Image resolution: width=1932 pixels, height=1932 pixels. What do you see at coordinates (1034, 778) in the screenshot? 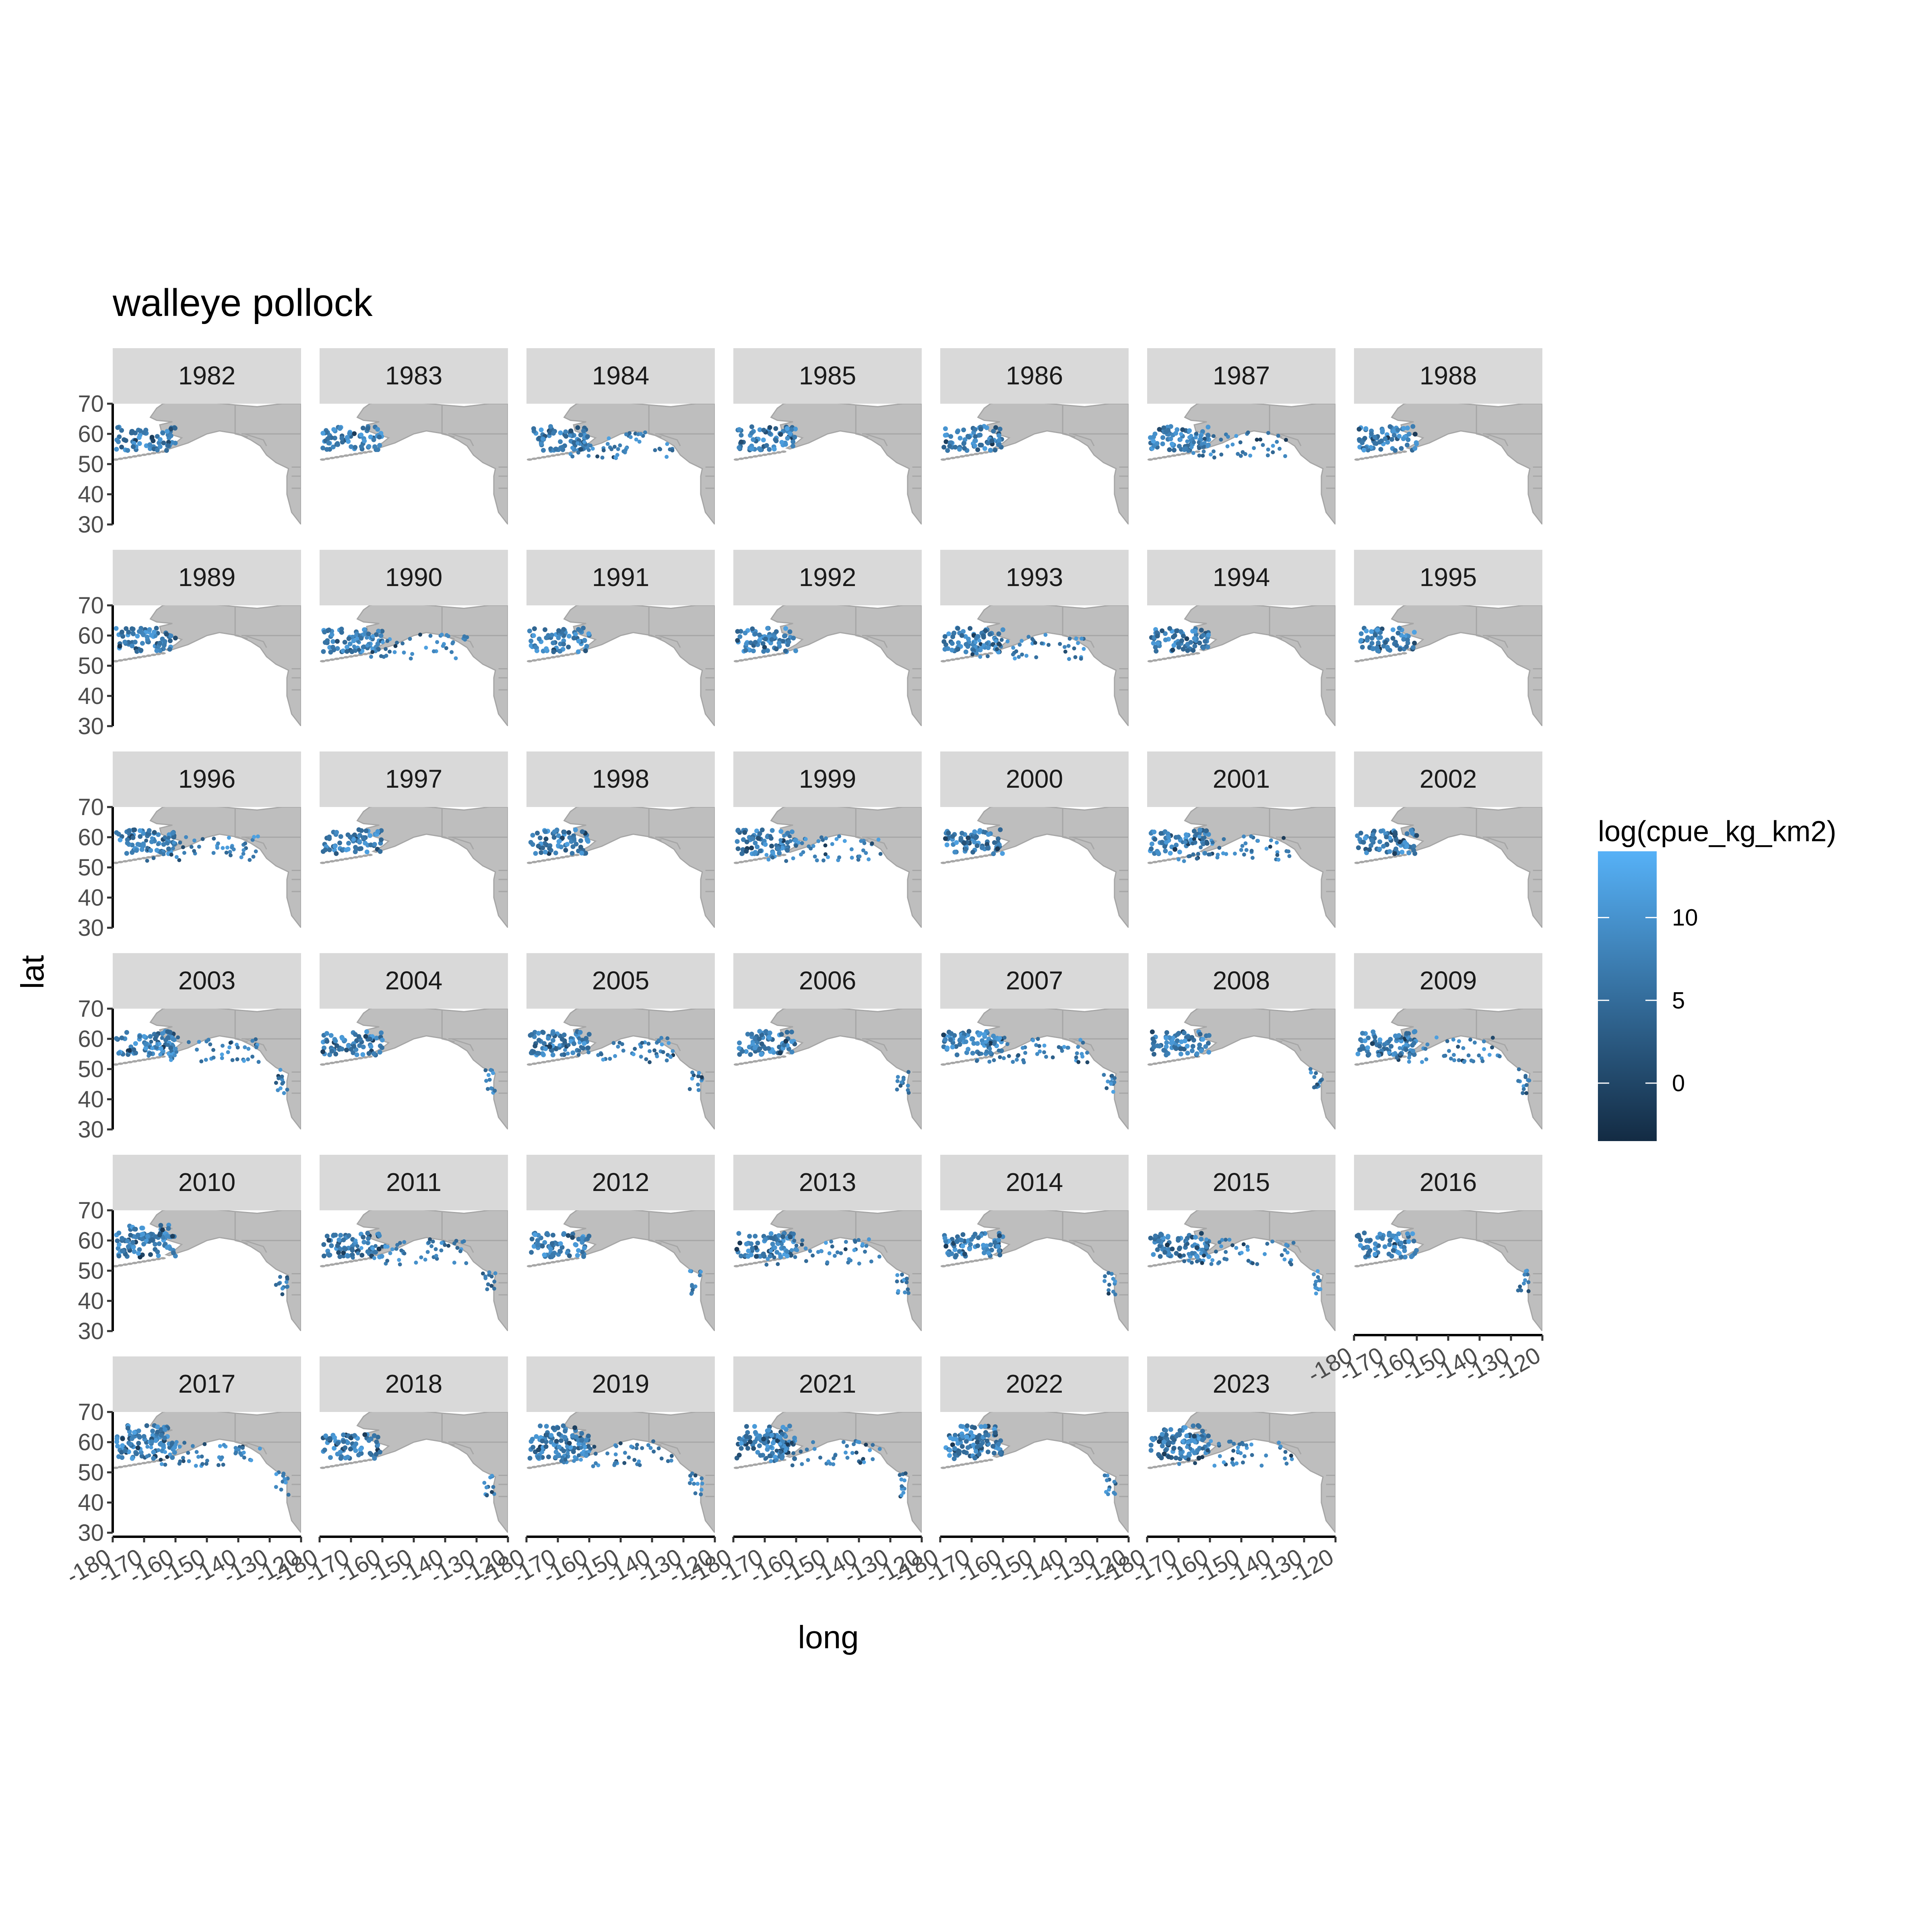
I see `facet-strip-label: 2000` at bounding box center [1034, 778].